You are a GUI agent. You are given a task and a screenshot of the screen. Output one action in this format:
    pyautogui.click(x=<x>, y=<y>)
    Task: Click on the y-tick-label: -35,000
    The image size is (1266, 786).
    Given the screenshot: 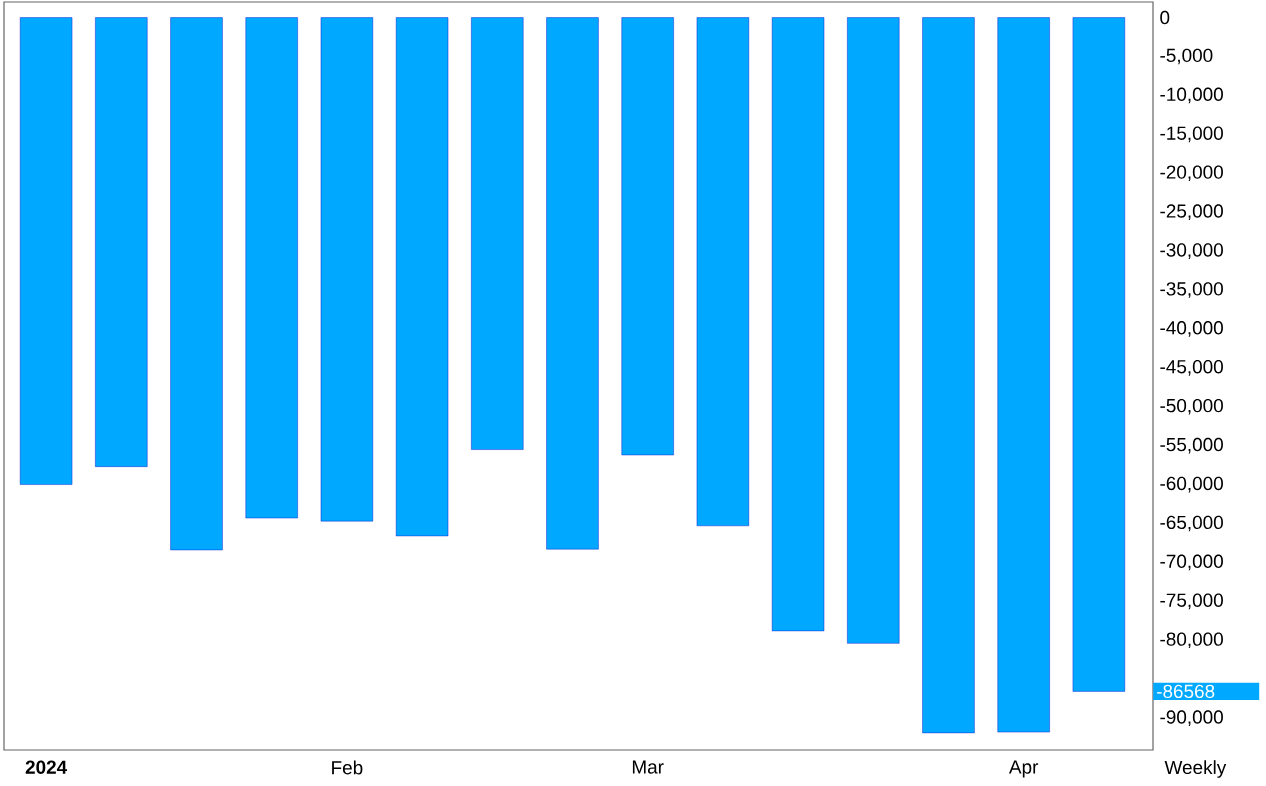 What is the action you would take?
    pyautogui.click(x=1191, y=290)
    